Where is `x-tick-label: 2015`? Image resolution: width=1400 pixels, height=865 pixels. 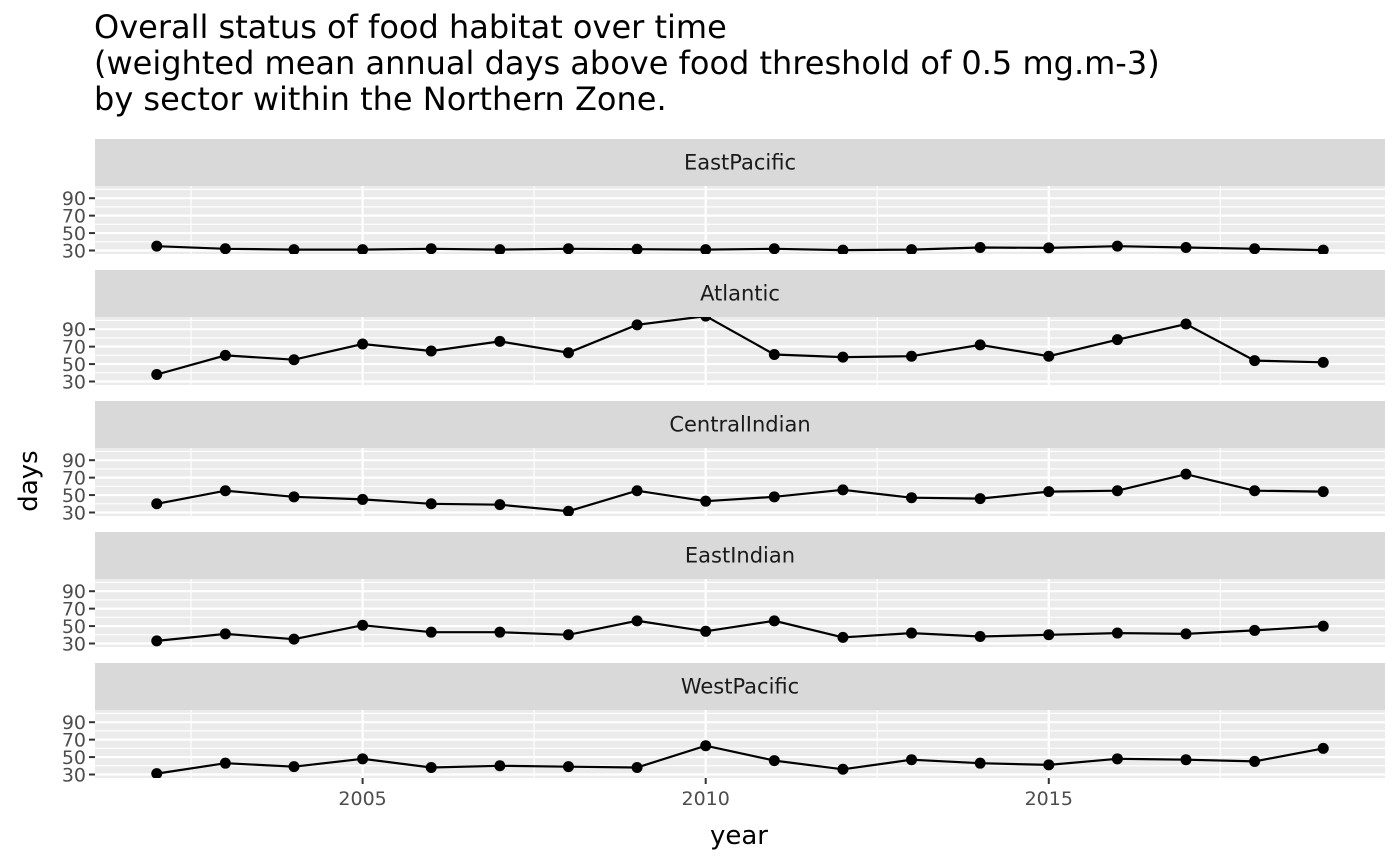 x-tick-label: 2015 is located at coordinates (1049, 799).